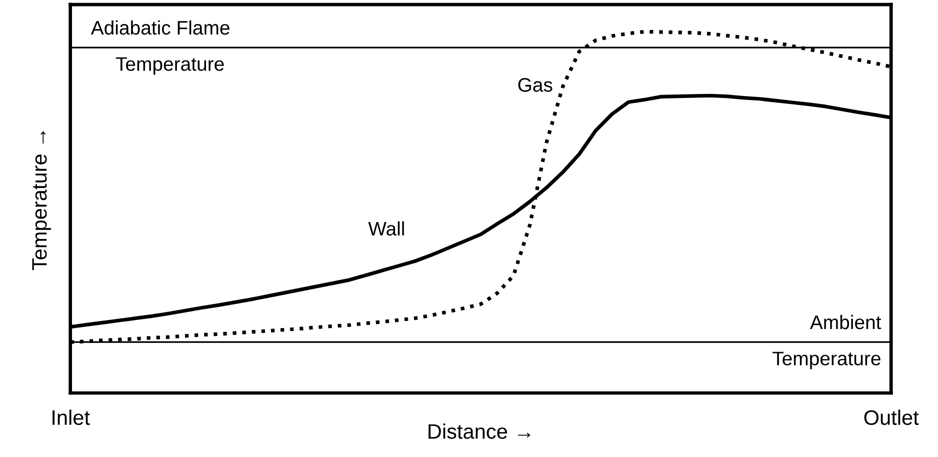  I want to click on ref-line-label: Ambient Temperature, so click(827, 342).